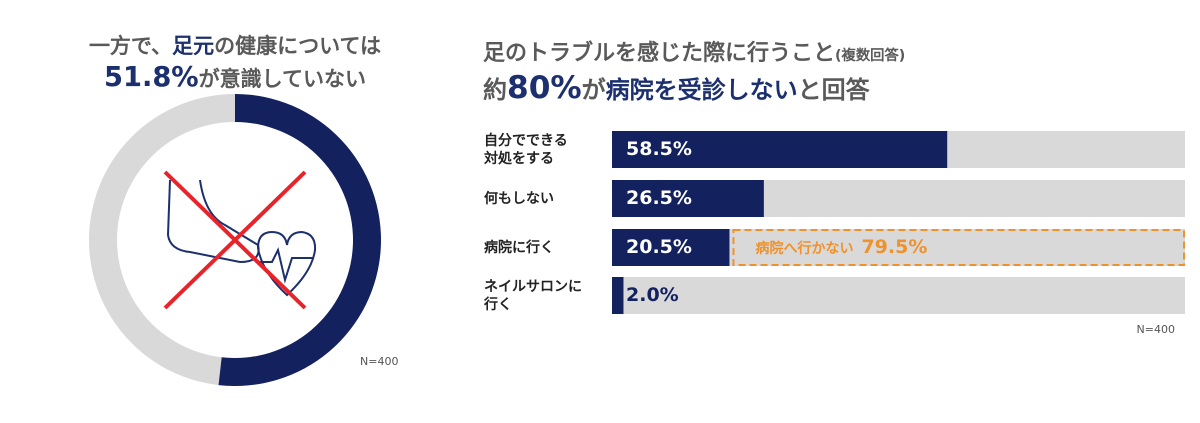  What do you see at coordinates (593, 90) in the screenshot?
I see `title-part: が` at bounding box center [593, 90].